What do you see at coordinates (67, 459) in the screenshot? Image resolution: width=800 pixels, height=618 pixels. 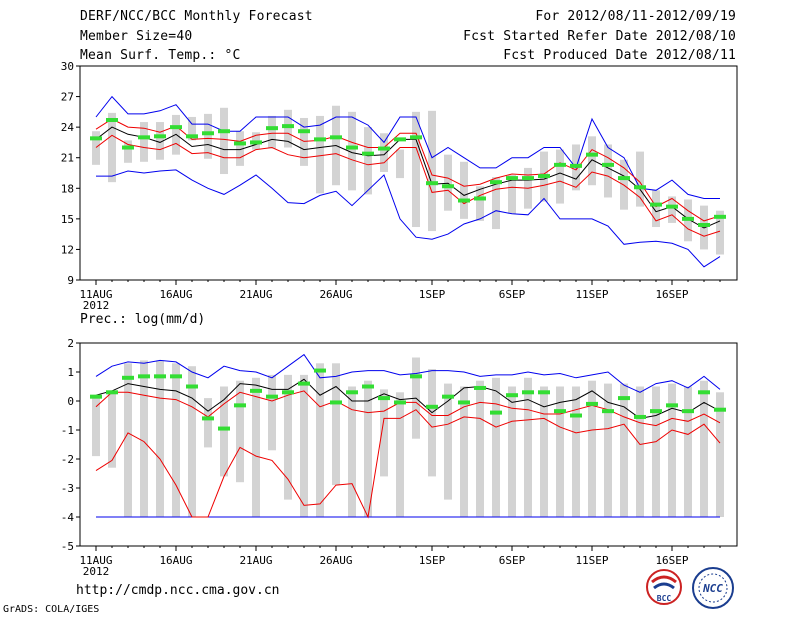 I see `y-tick-label: -2` at bounding box center [67, 459].